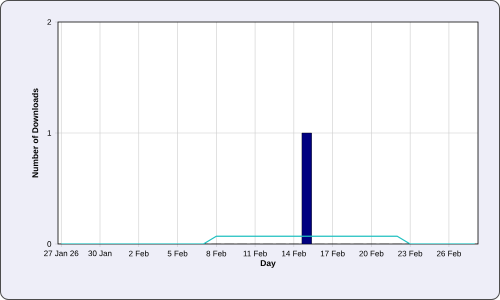 This screenshot has width=500, height=300. Describe the element at coordinates (268, 264) in the screenshot. I see `x-axis-title: Day` at that location.